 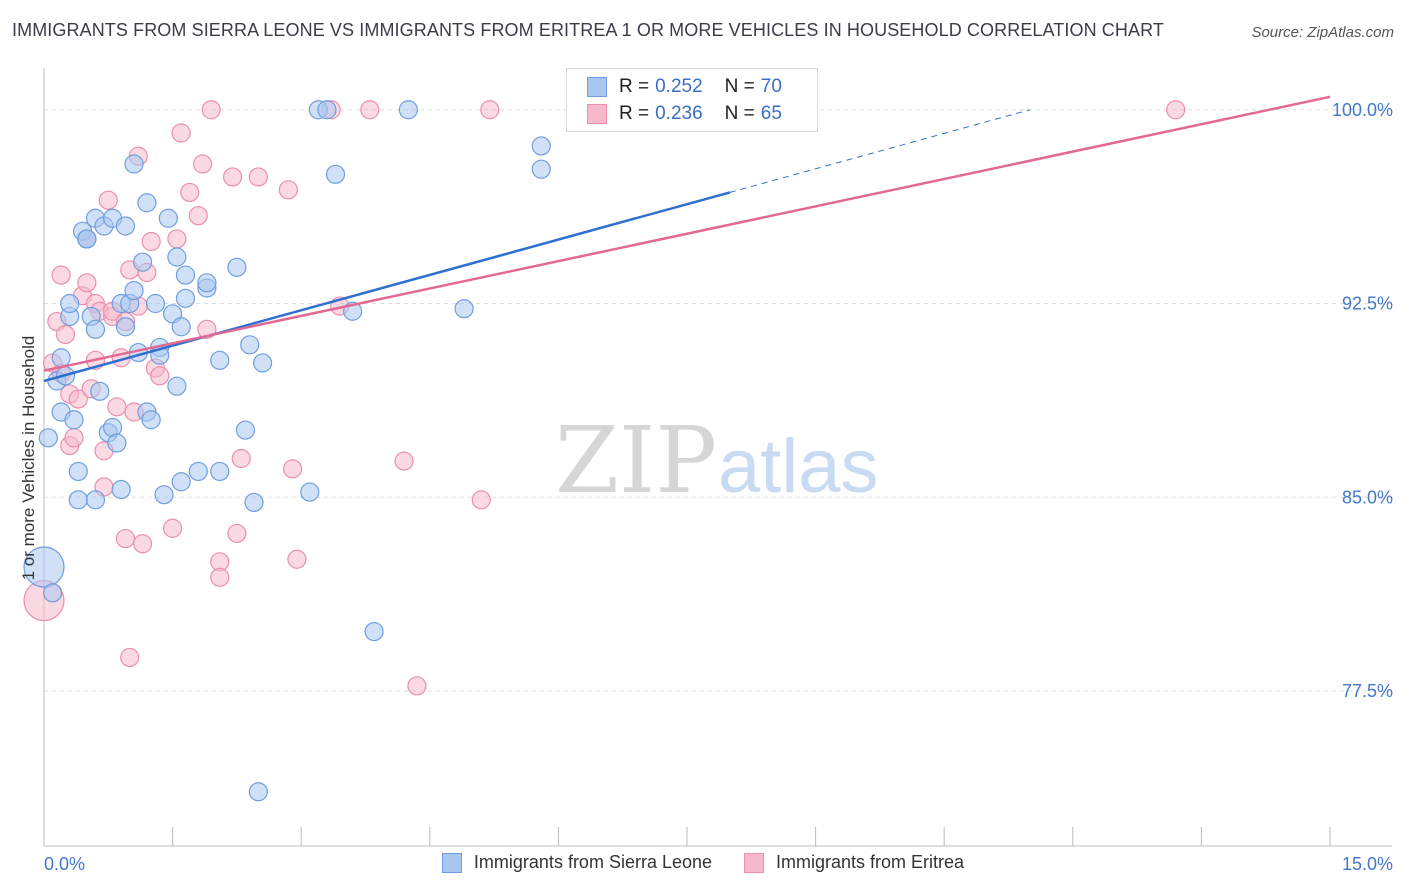 What do you see at coordinates (1362, 110) in the screenshot?
I see `y-tick-label: 100.0%` at bounding box center [1362, 110].